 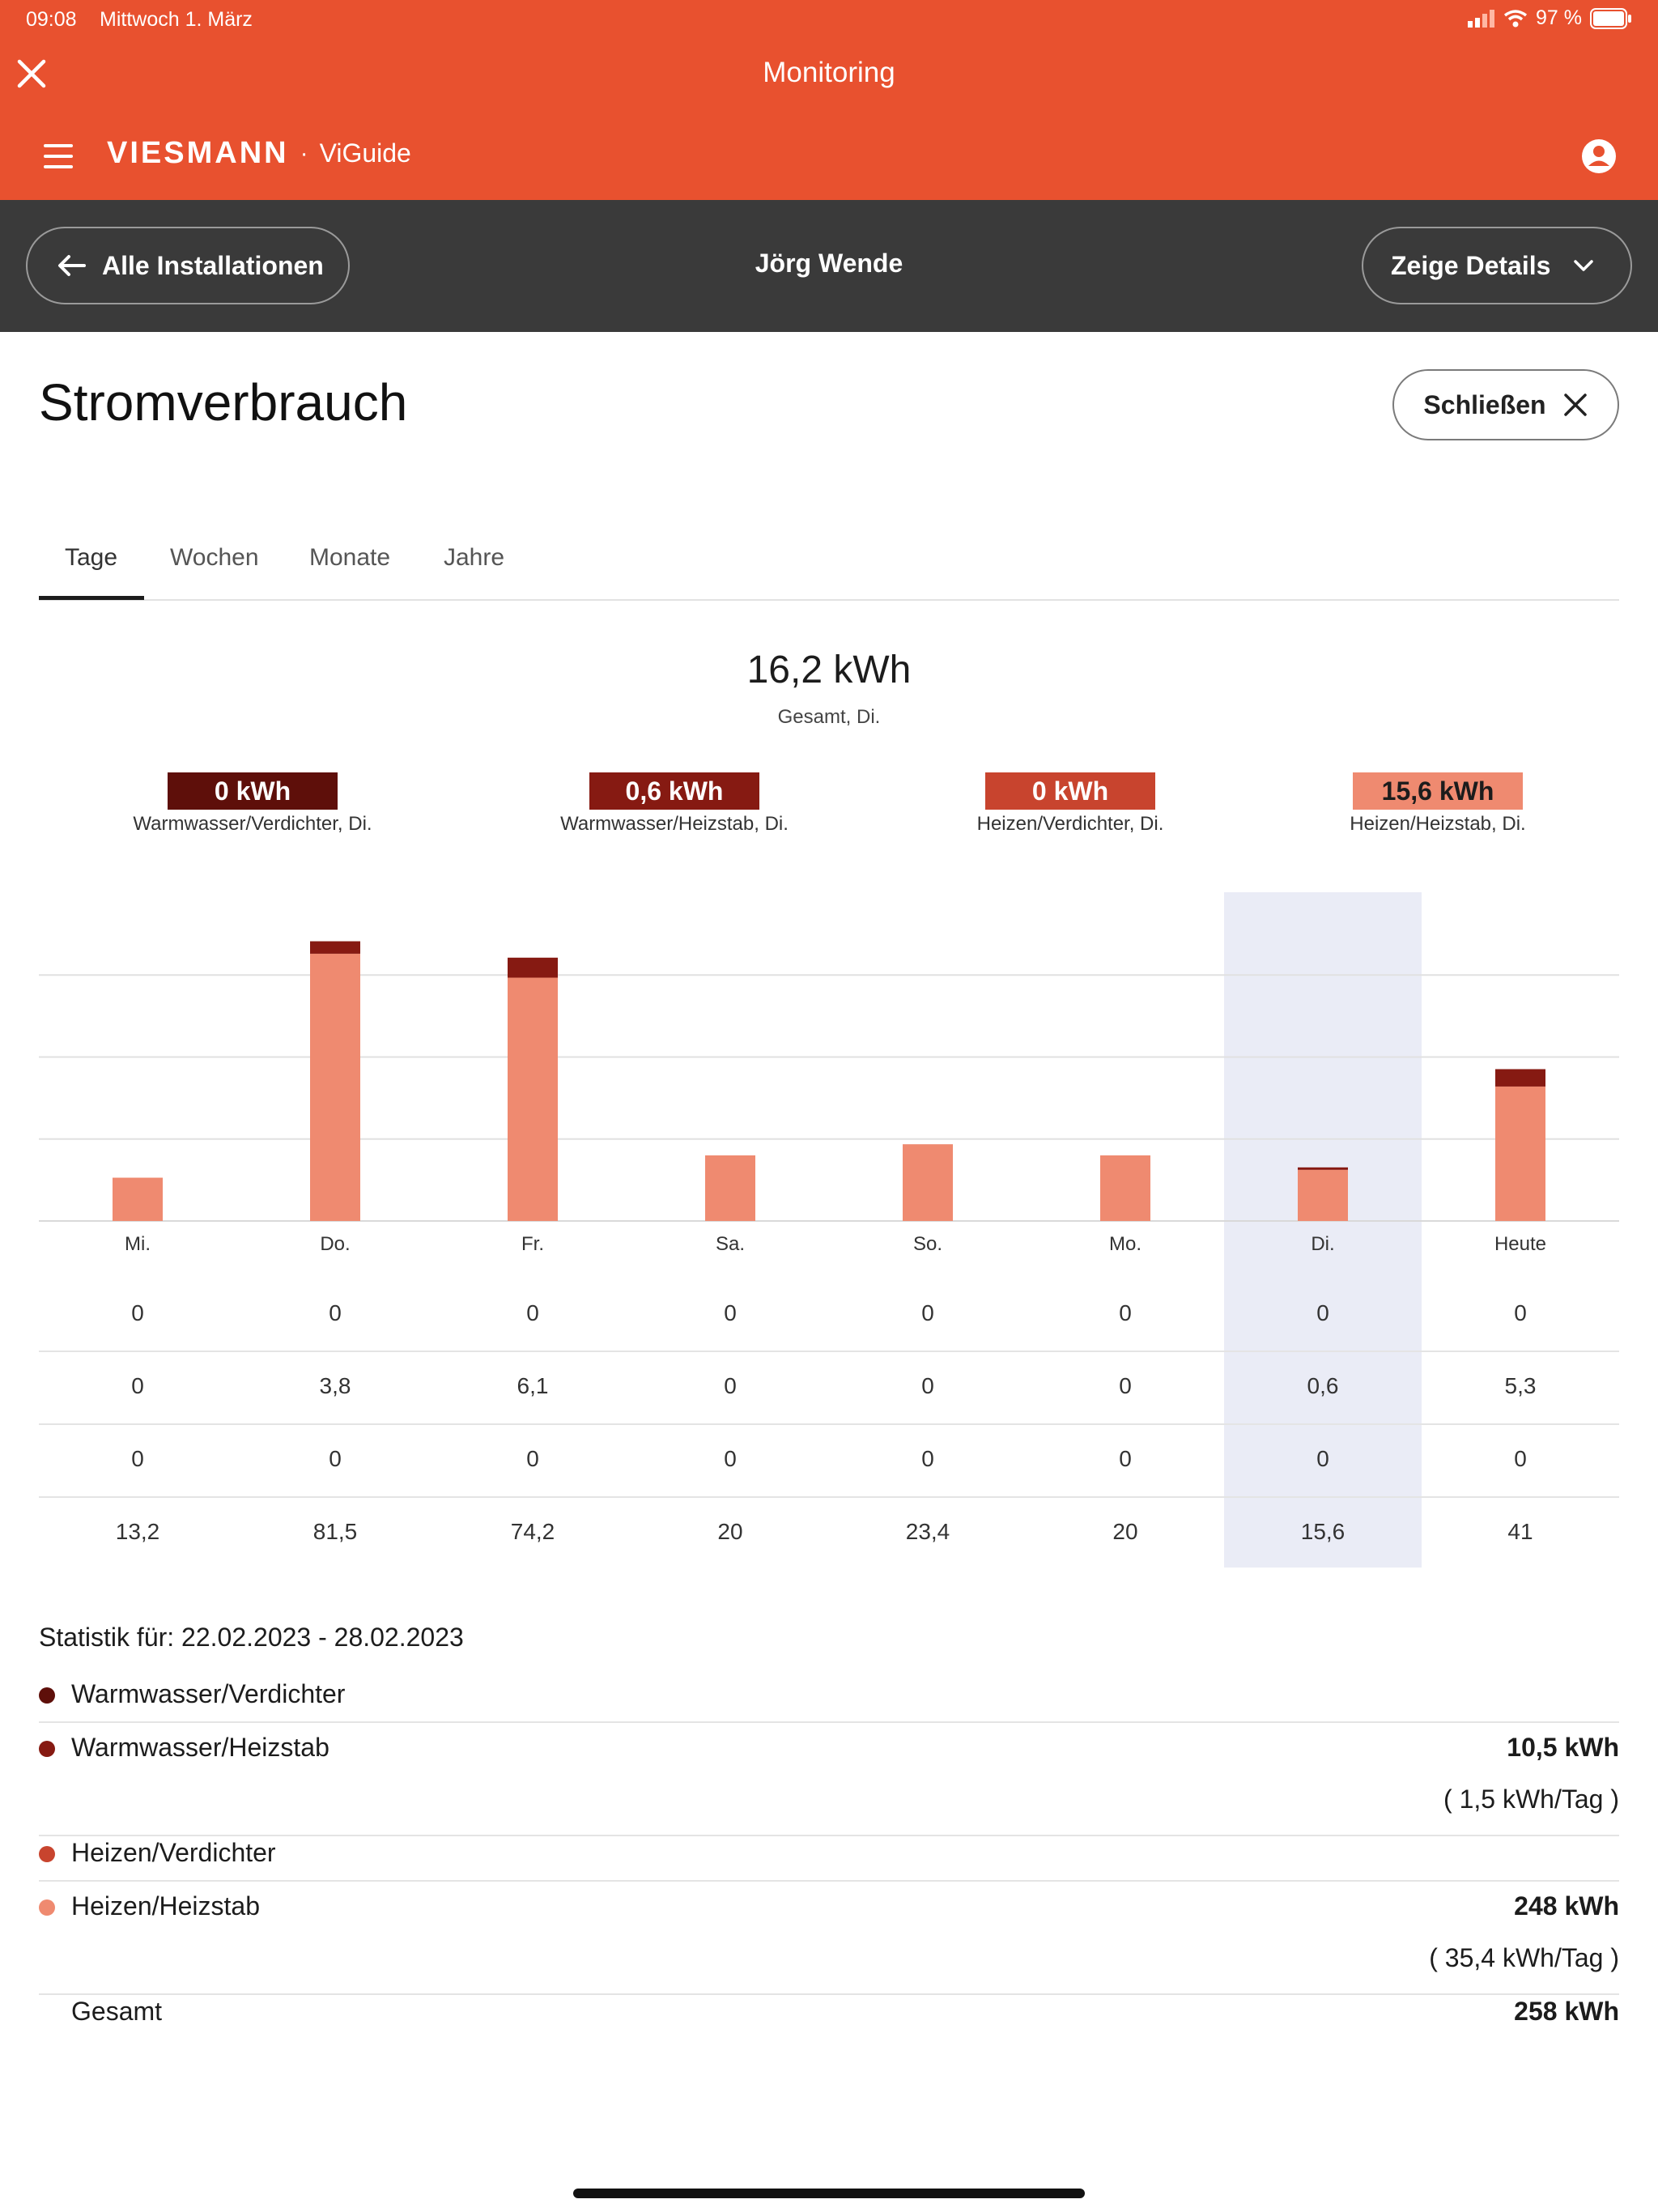 I want to click on legend-caption-ww-verdichter: Warmwasser/Verdichter, Di., so click(x=252, y=824).